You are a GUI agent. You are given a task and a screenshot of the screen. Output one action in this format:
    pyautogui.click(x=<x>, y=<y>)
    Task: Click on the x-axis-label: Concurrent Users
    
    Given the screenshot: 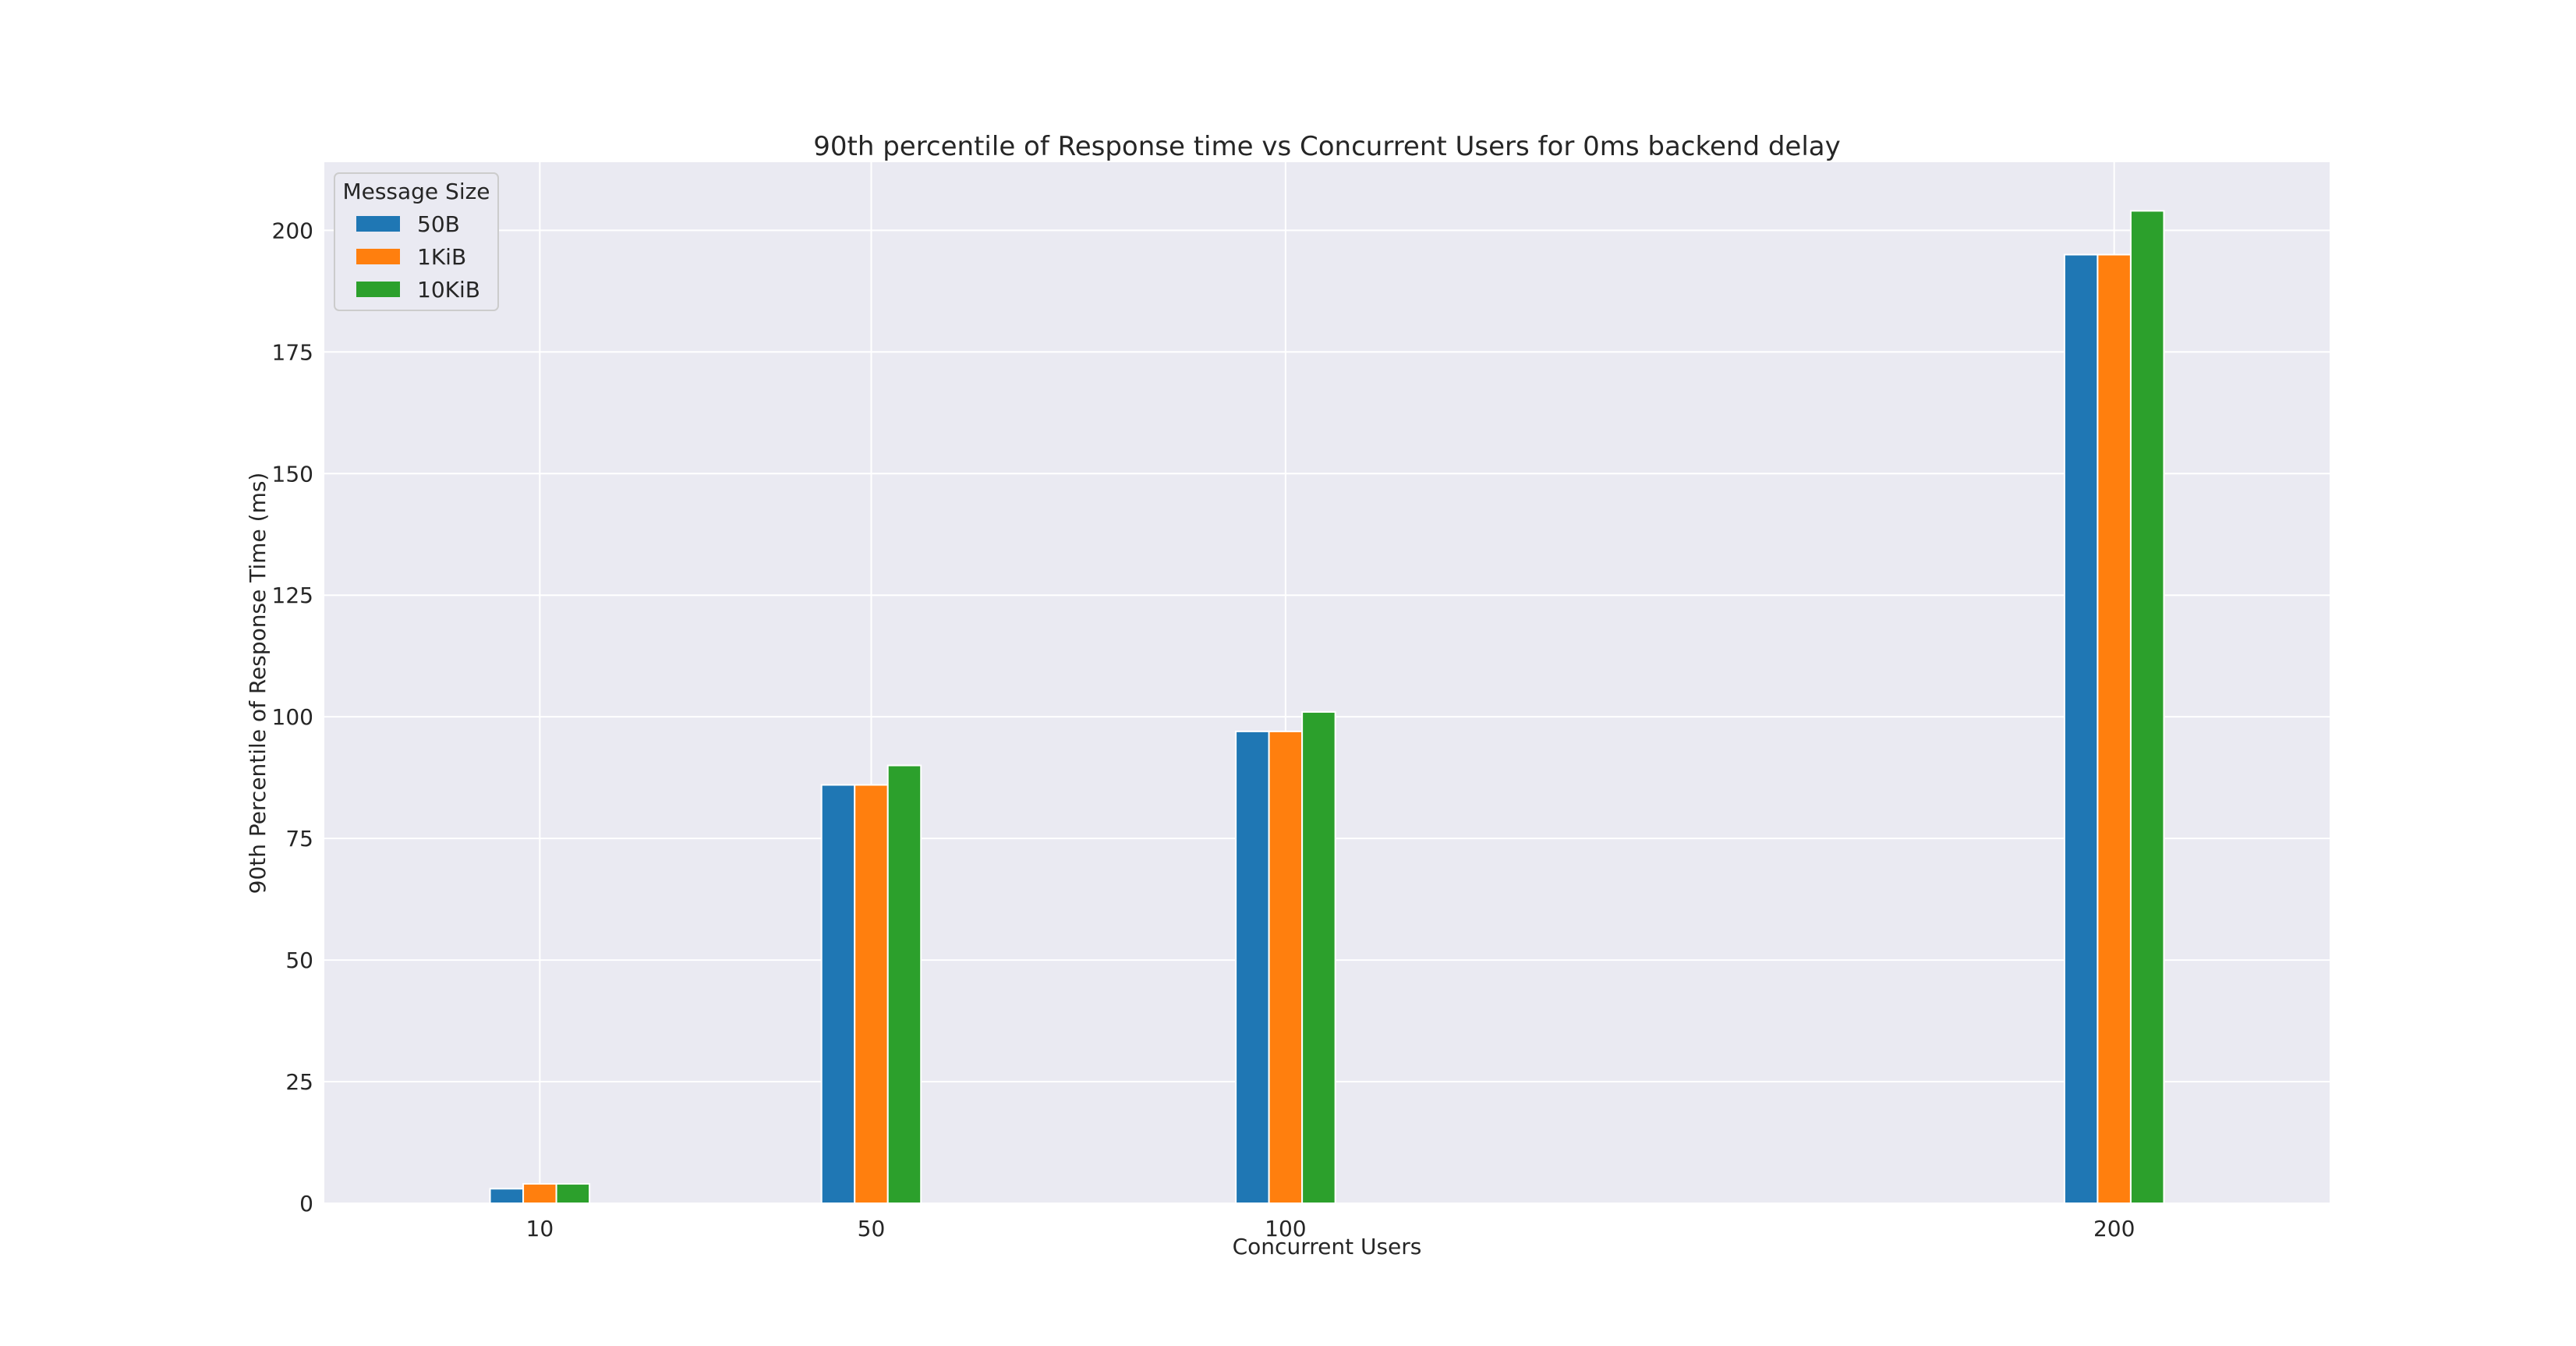 What is the action you would take?
    pyautogui.click(x=1327, y=1246)
    